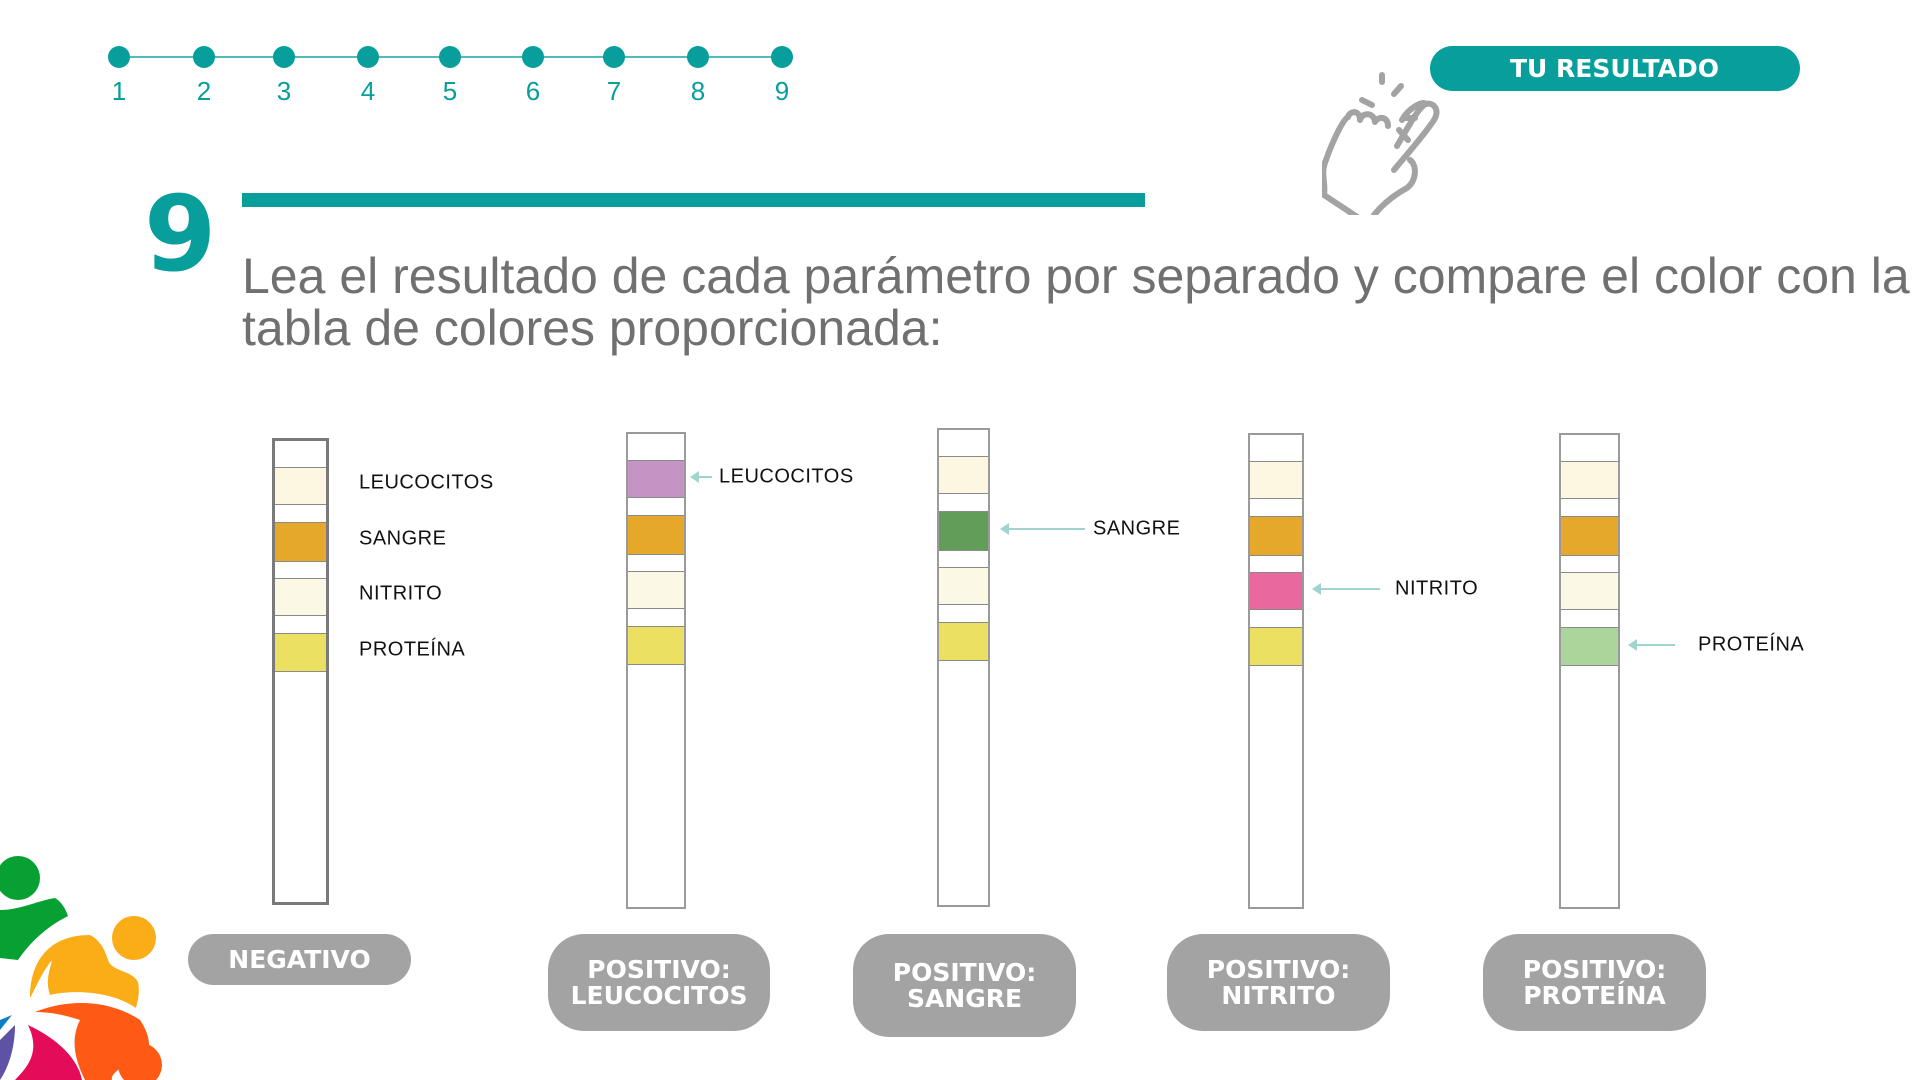  What do you see at coordinates (368, 91) in the screenshot?
I see `step-number-label: 4` at bounding box center [368, 91].